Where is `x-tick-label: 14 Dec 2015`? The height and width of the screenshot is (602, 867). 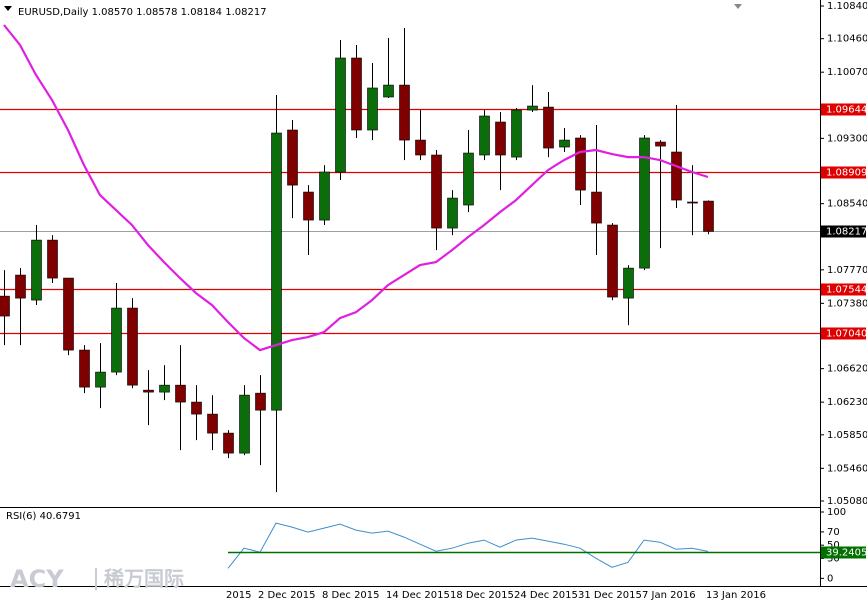 x-tick-label: 14 Dec 2015 is located at coordinates (418, 595).